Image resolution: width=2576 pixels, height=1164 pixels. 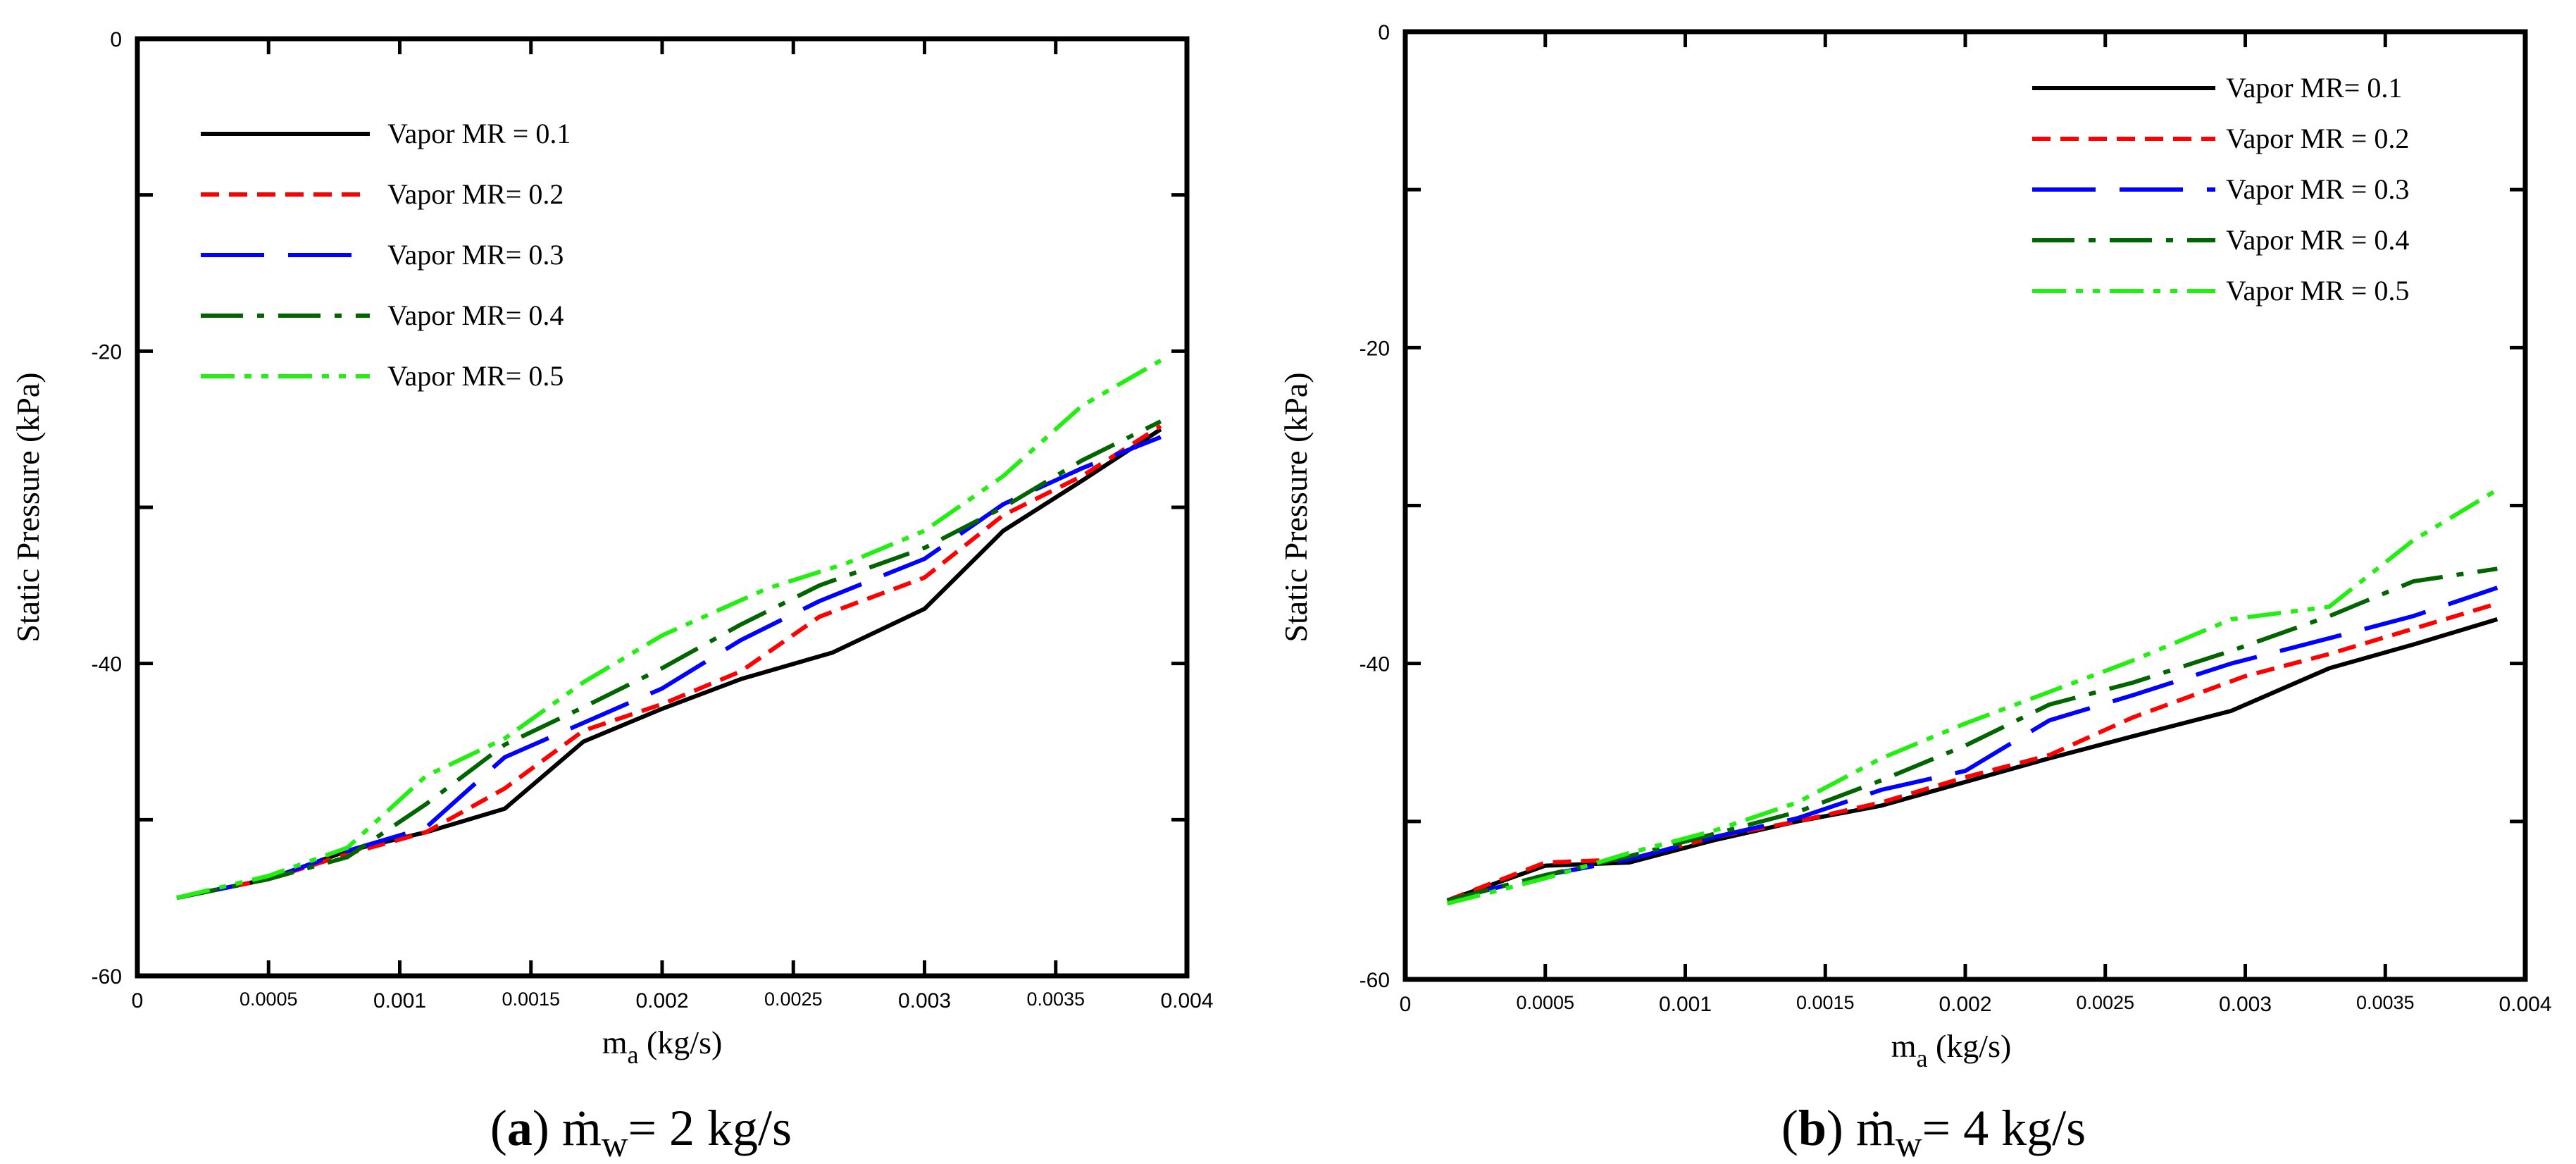 What do you see at coordinates (479, 134) in the screenshot?
I see `legend-label-1: Vapor MR = 0.1` at bounding box center [479, 134].